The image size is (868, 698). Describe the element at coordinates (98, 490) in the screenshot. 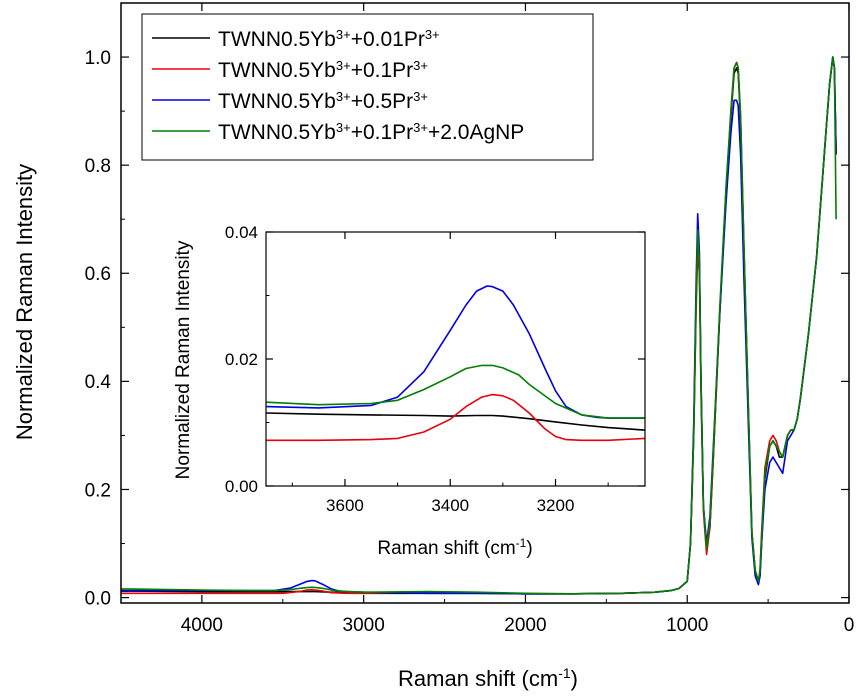

I see `main-y-tick-label: 0.2` at that location.